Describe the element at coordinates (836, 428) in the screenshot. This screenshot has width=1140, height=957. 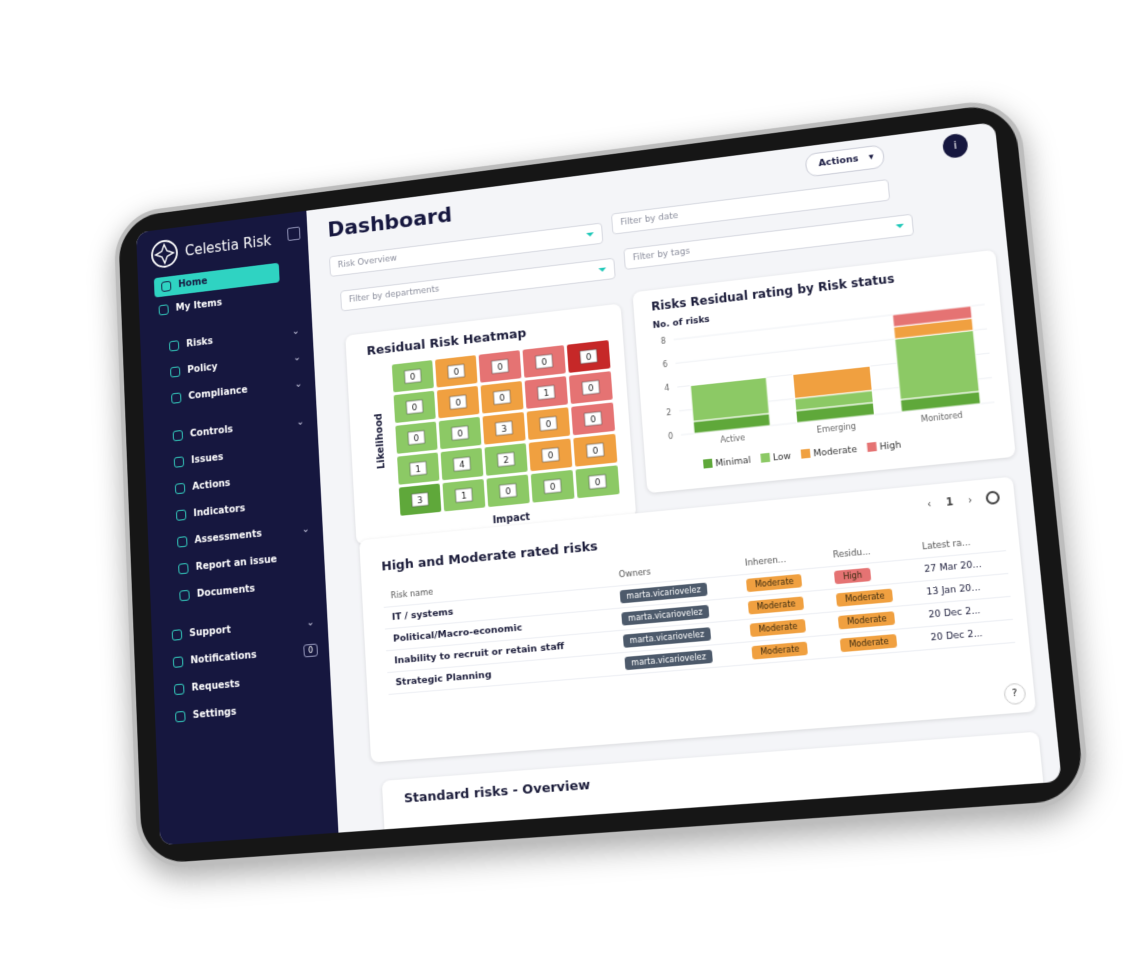
I see `x-tick-label: Emerging` at that location.